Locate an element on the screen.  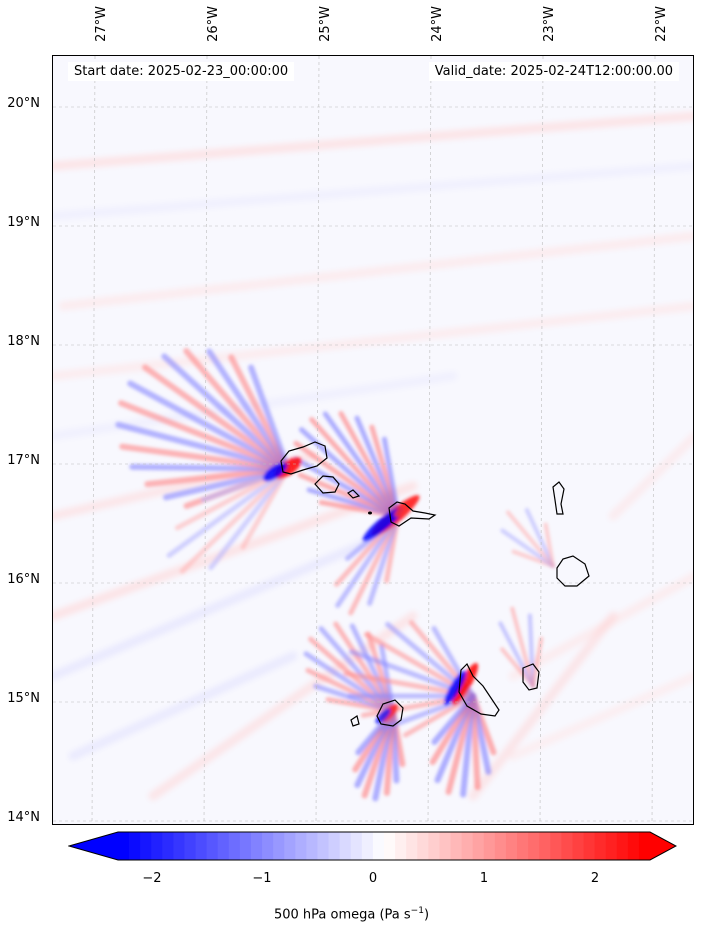
colorbar-extend-low is located at coordinates (93, 846).